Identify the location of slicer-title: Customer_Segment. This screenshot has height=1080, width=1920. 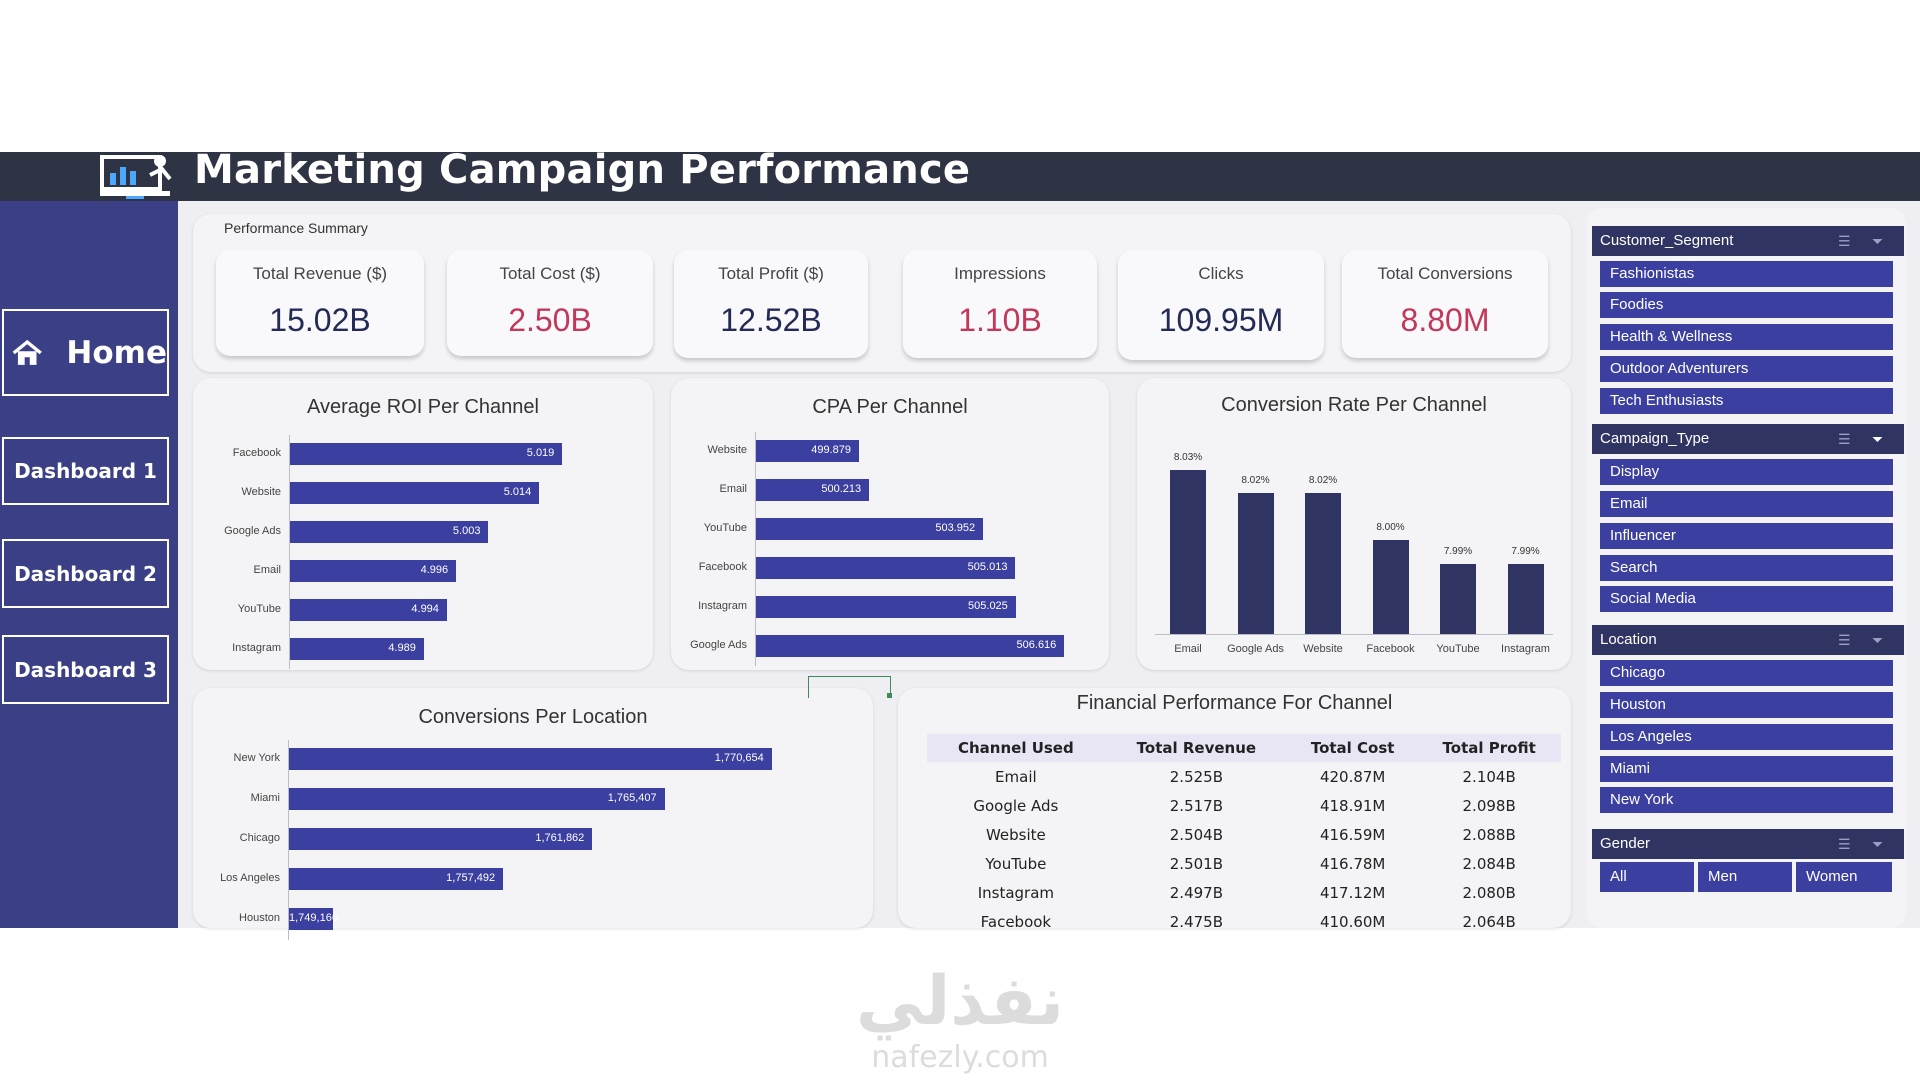
(1667, 240).